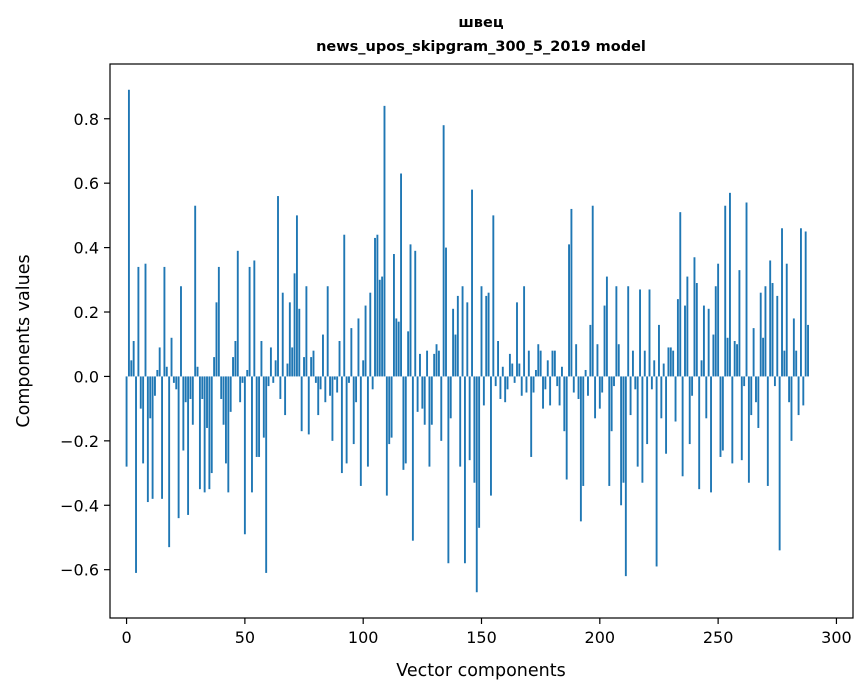 The width and height of the screenshot is (867, 696). I want to click on x-tick-label: 150, so click(481, 637).